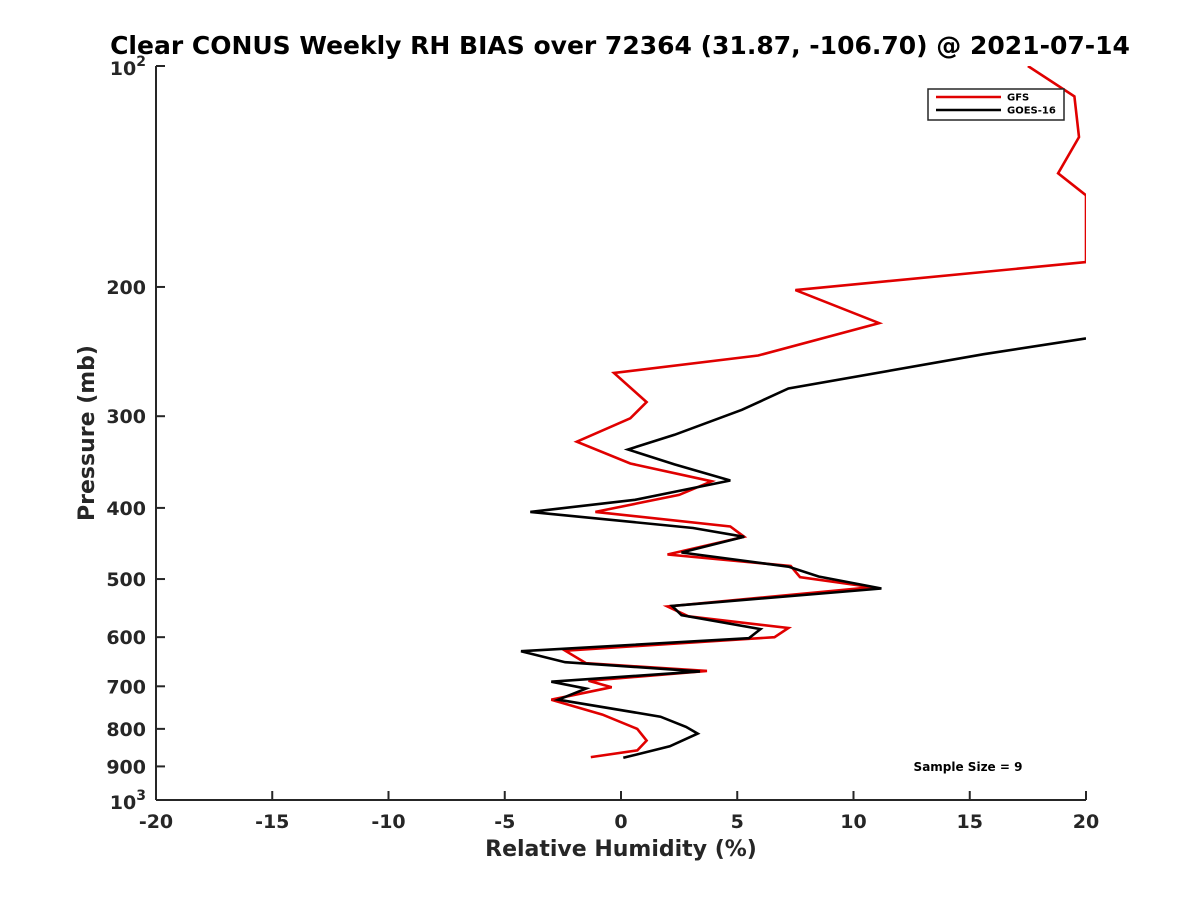 The image size is (1200, 900). What do you see at coordinates (126, 509) in the screenshot?
I see `y-tick-label: 400` at bounding box center [126, 509].